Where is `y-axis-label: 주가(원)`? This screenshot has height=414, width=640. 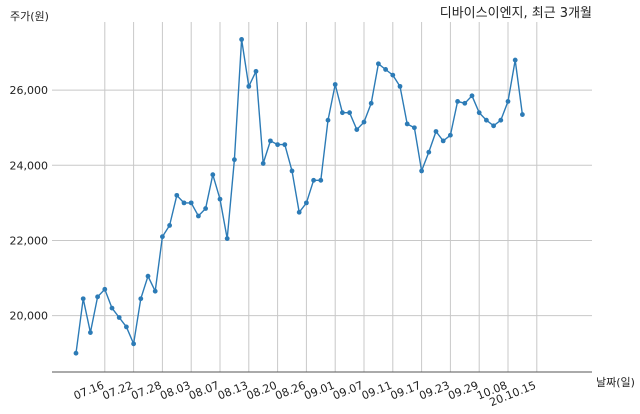
y-axis-label: 주가(원) is located at coordinates (29, 16).